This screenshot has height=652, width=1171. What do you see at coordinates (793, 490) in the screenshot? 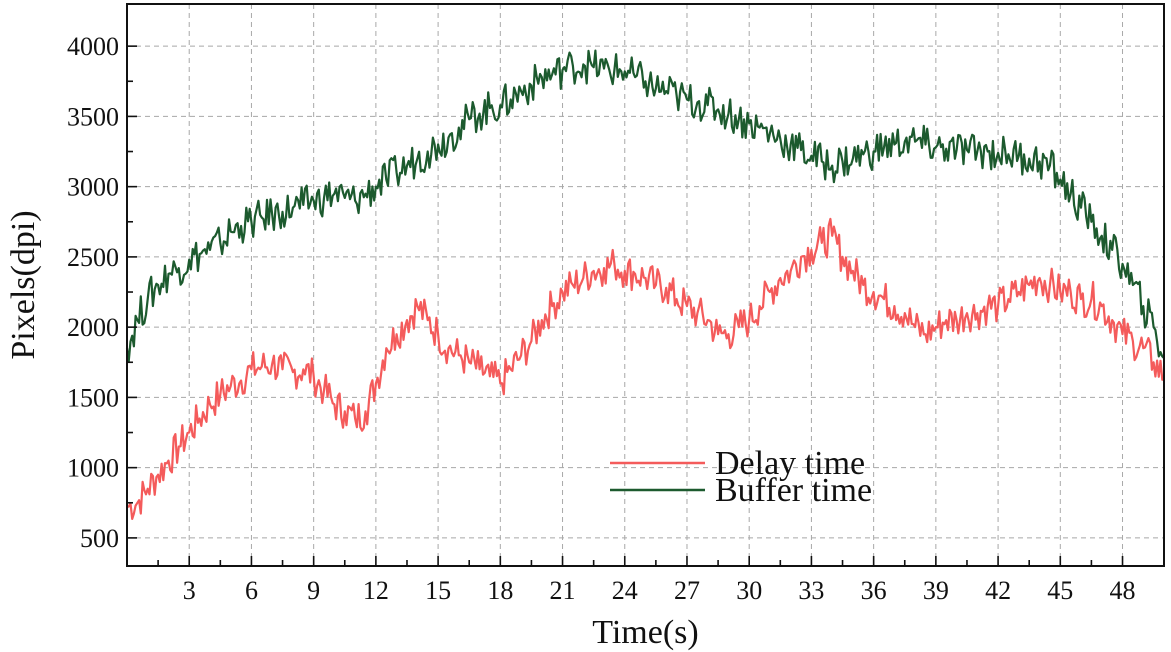
I see `legend-label: Buffer time` at bounding box center [793, 490].